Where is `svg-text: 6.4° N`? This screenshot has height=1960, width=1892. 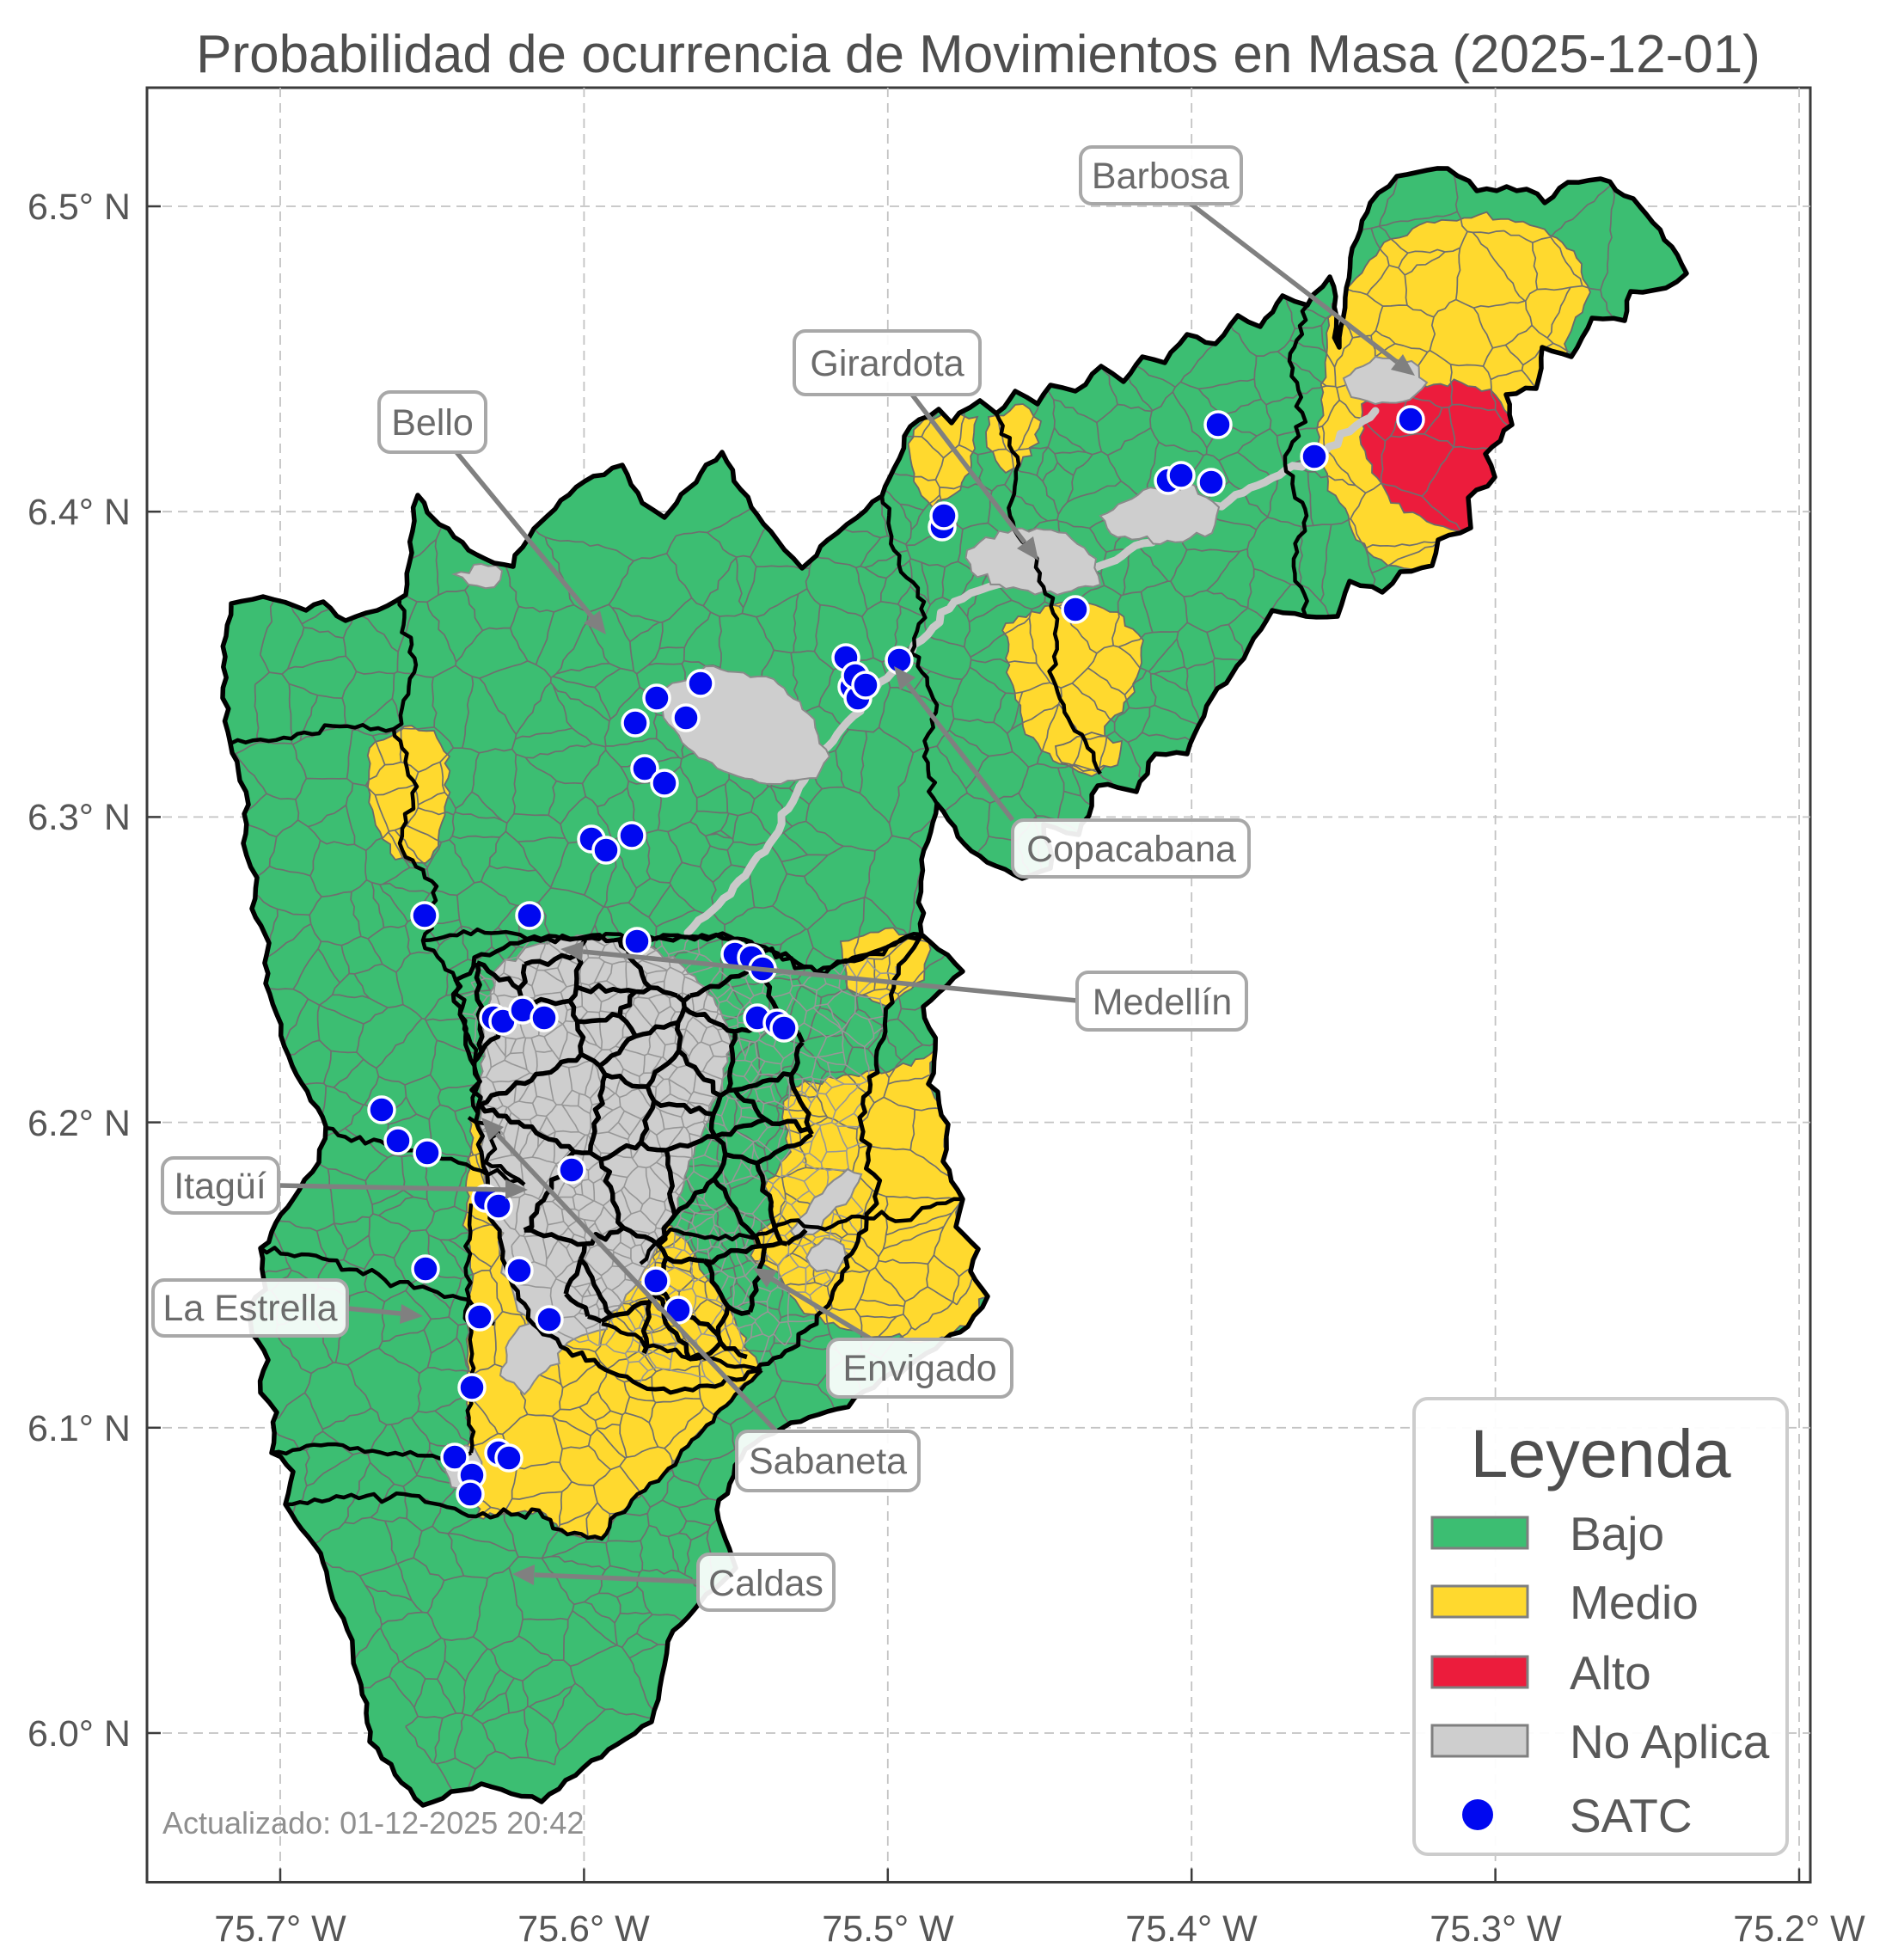
svg-text: 6.4° N is located at coordinates (79, 512).